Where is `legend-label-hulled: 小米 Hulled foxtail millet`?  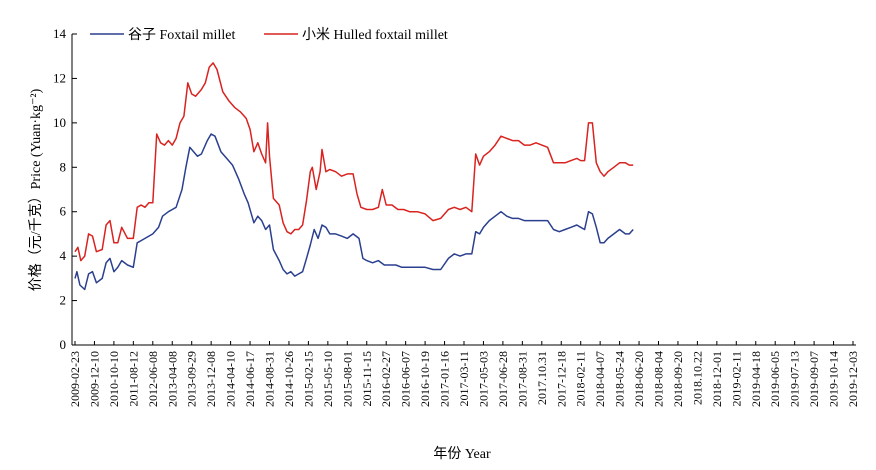 legend-label-hulled: 小米 Hulled foxtail millet is located at coordinates (375, 35).